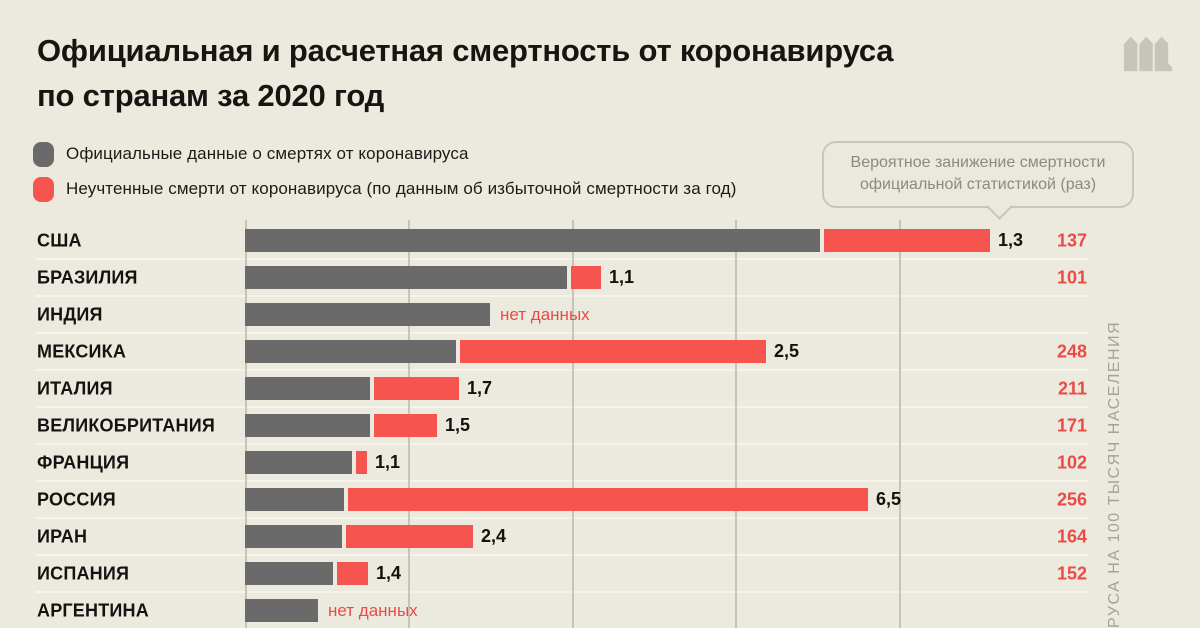 This screenshot has height=628, width=1200. What do you see at coordinates (1071, 573) in the screenshot?
I see `per-100k-value: 152` at bounding box center [1071, 573].